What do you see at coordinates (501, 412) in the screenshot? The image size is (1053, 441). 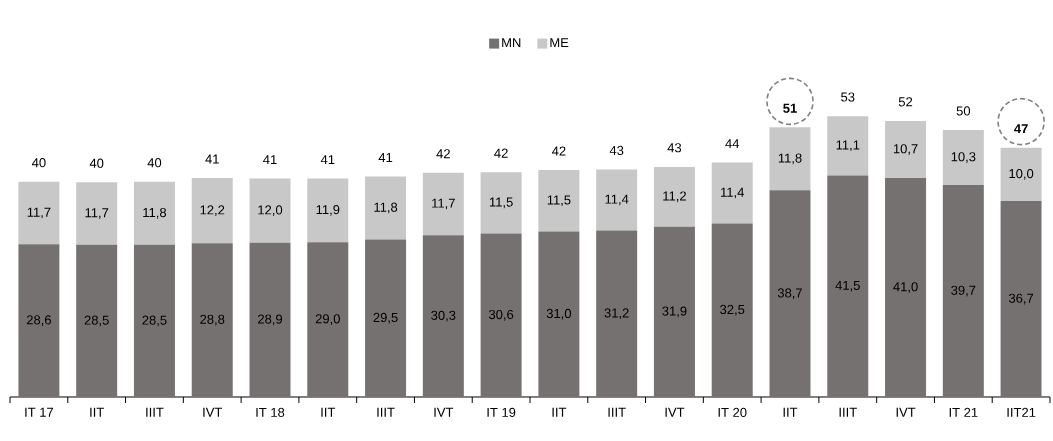 I see `x-tick-label: IT 19` at bounding box center [501, 412].